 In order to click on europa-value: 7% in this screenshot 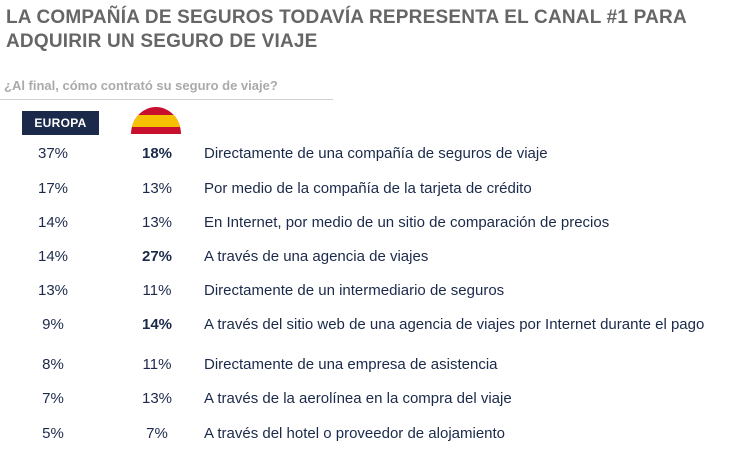, I will do `click(53, 398)`.